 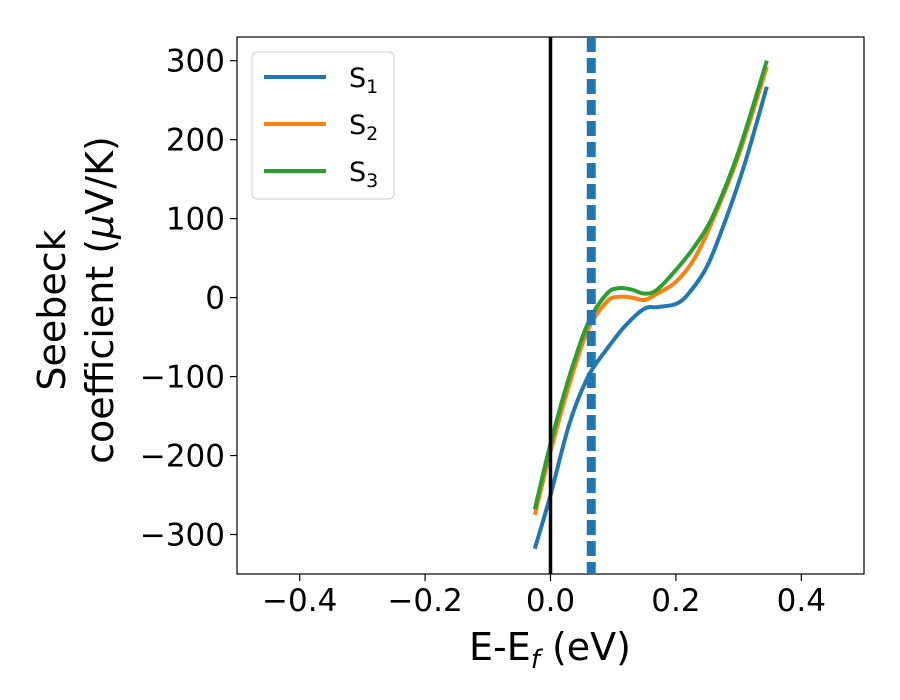 What do you see at coordinates (215, 299) in the screenshot?
I see `y-tick-label: 0` at bounding box center [215, 299].